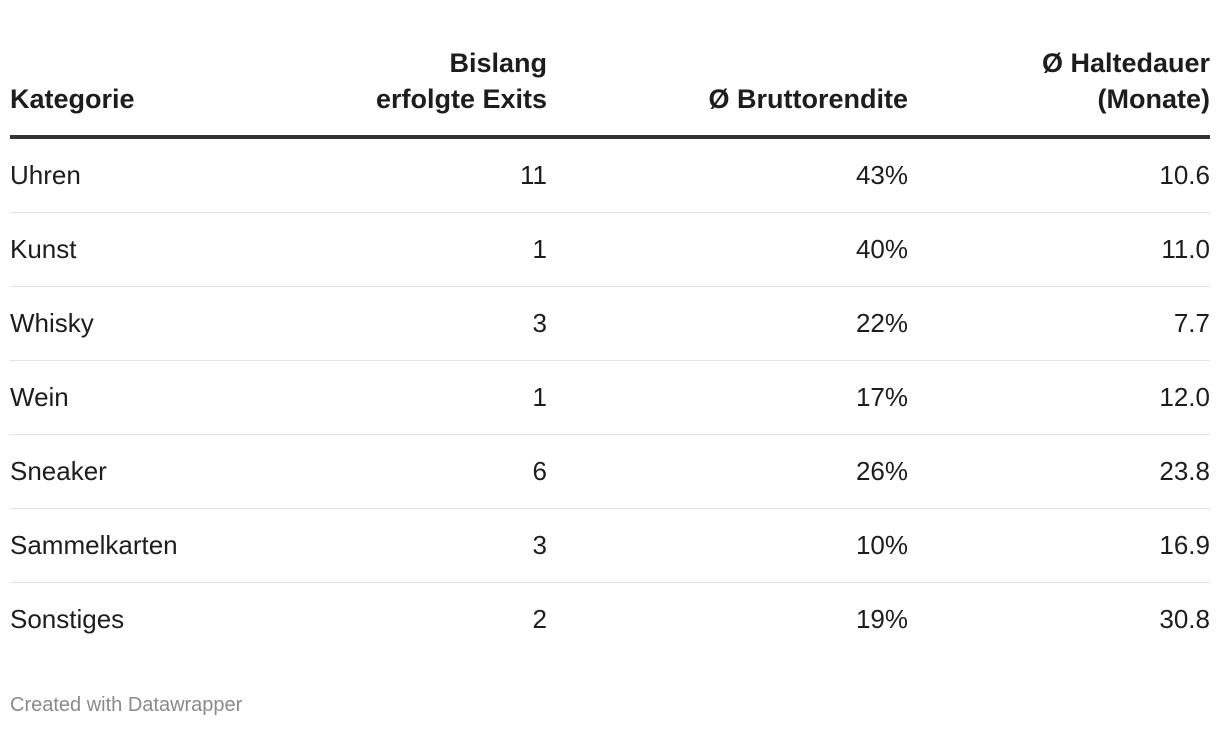 The width and height of the screenshot is (1220, 730). I want to click on table-row: Sneaker 6 26% 23.8, so click(610, 471).